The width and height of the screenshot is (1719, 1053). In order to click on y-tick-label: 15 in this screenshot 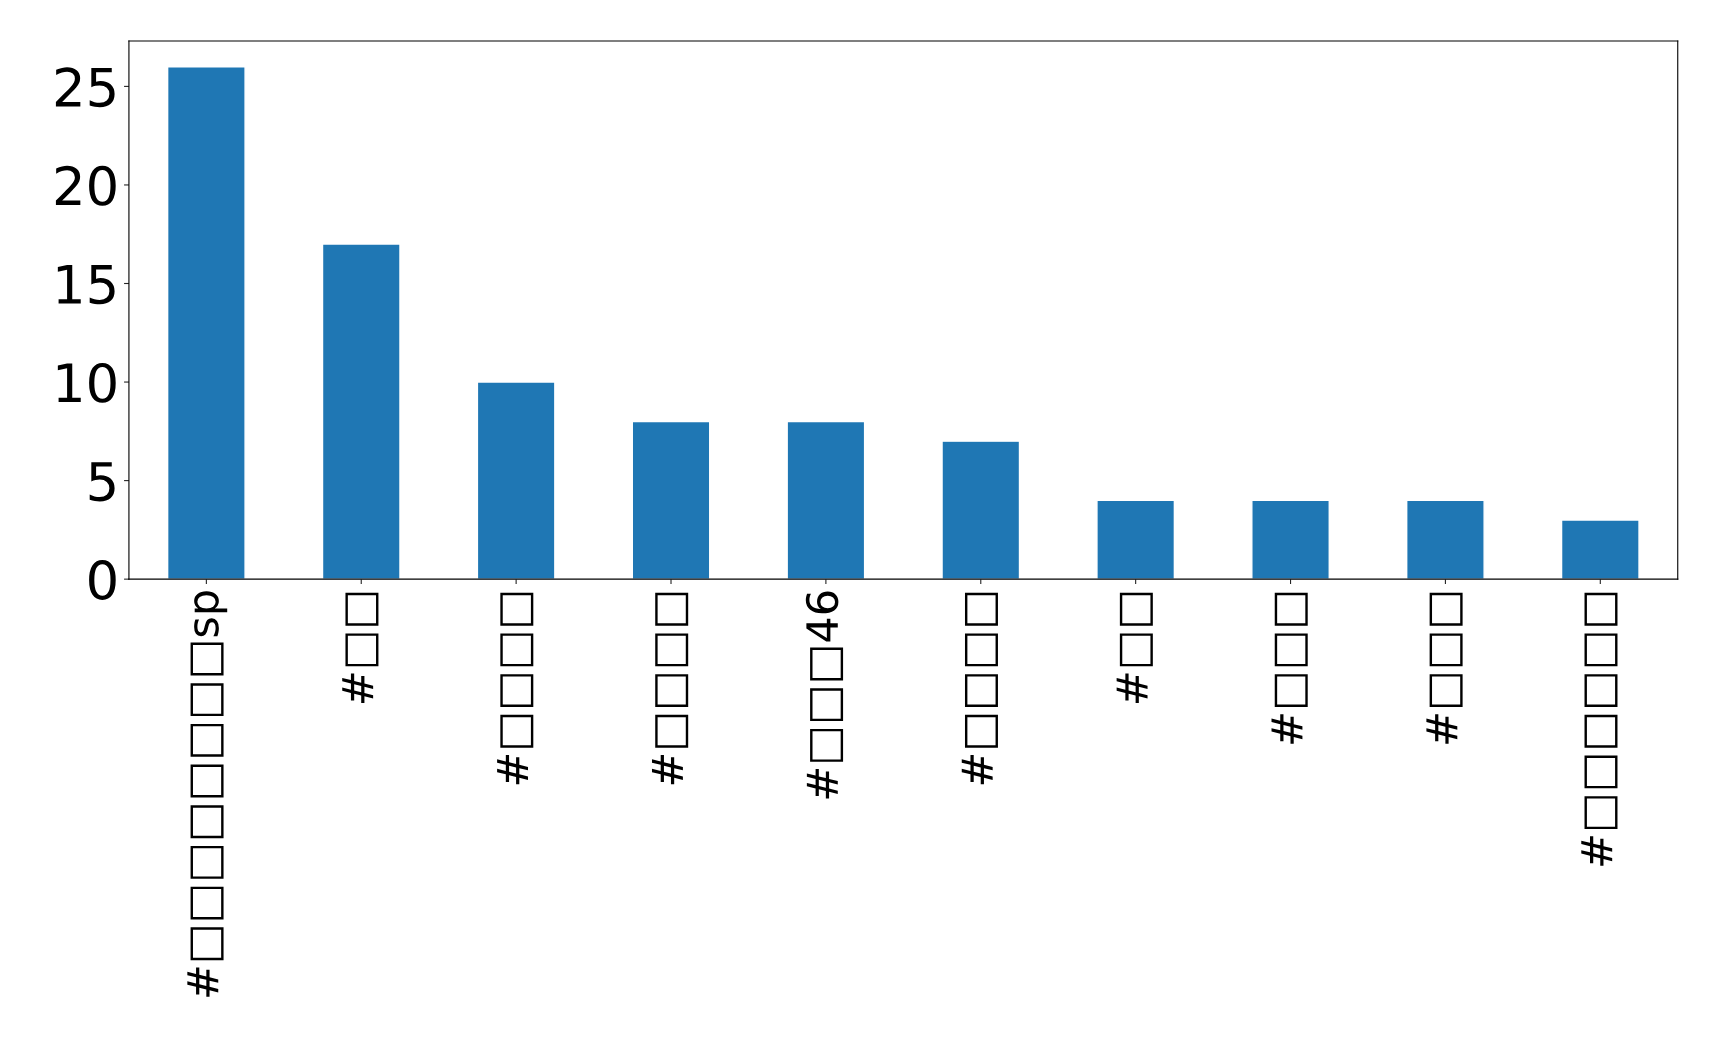, I will do `click(86, 285)`.